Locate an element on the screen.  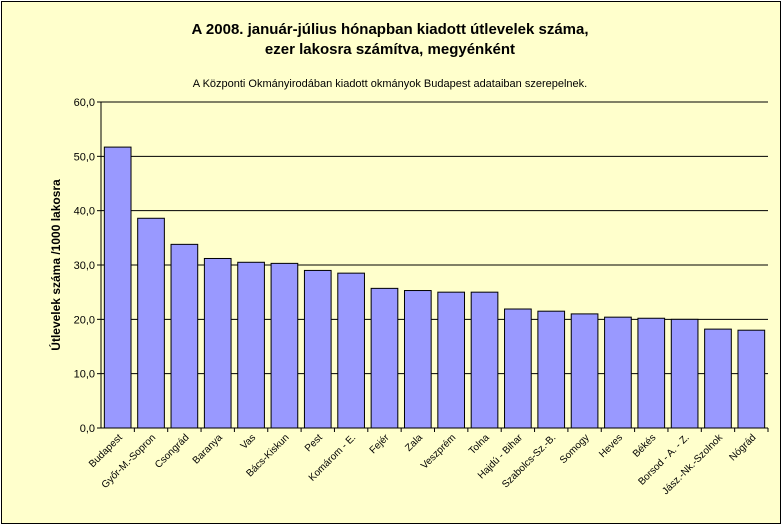
y-tick-label: 20,0 is located at coordinates (84, 320).